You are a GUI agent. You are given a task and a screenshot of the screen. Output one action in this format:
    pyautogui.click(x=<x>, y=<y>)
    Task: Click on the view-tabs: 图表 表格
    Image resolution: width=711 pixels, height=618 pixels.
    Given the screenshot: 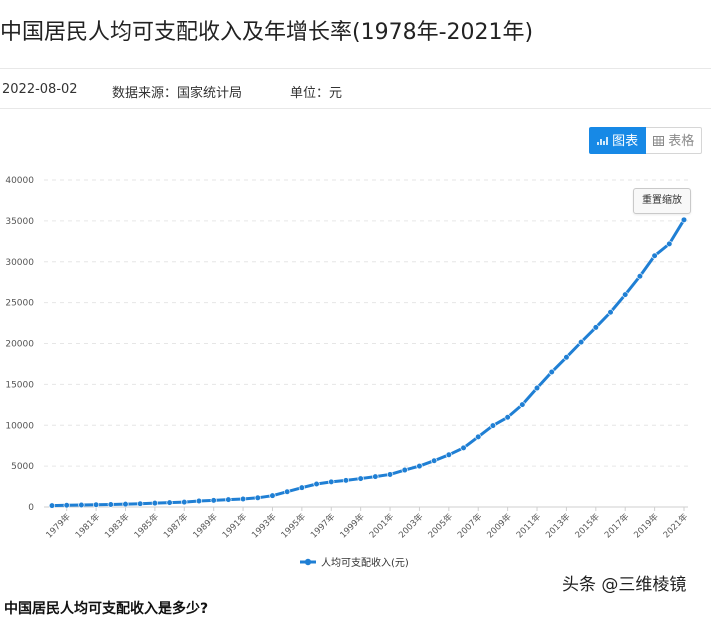 What is the action you would take?
    pyautogui.click(x=646, y=140)
    